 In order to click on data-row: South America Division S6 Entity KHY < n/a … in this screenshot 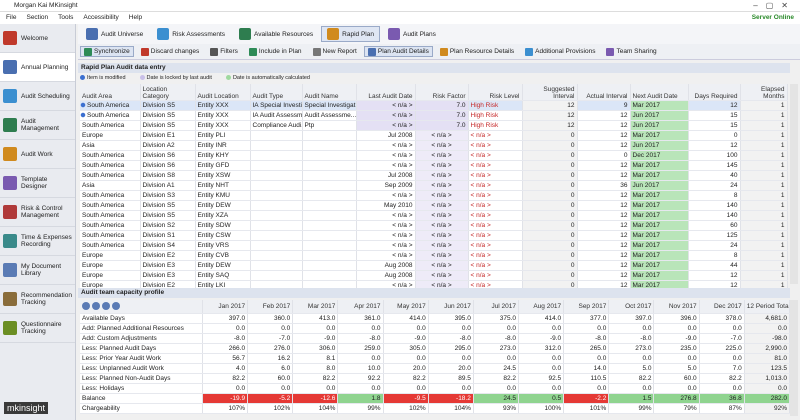, I will do `click(434, 155)`.